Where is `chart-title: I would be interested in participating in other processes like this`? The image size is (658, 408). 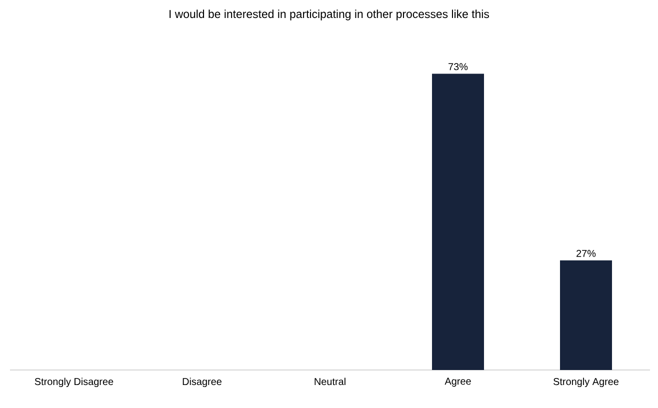 chart-title: I would be interested in participating in other processes like this is located at coordinates (330, 15).